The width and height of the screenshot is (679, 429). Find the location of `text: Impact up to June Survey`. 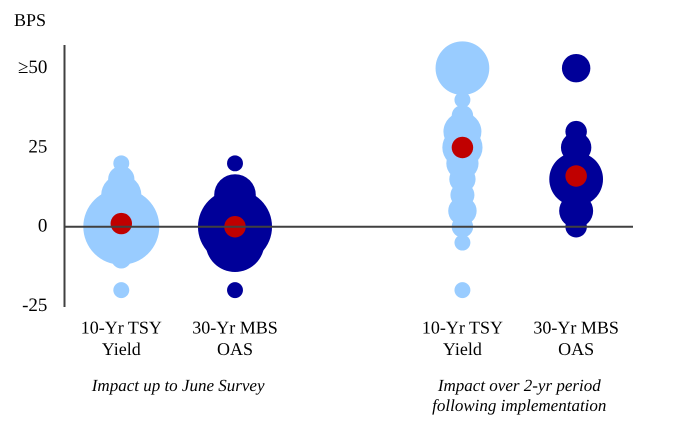

text: Impact up to June Survey is located at coordinates (177, 385).